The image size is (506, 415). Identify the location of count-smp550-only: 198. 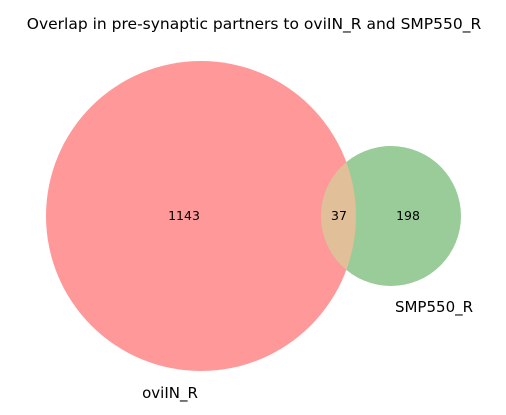
(408, 215).